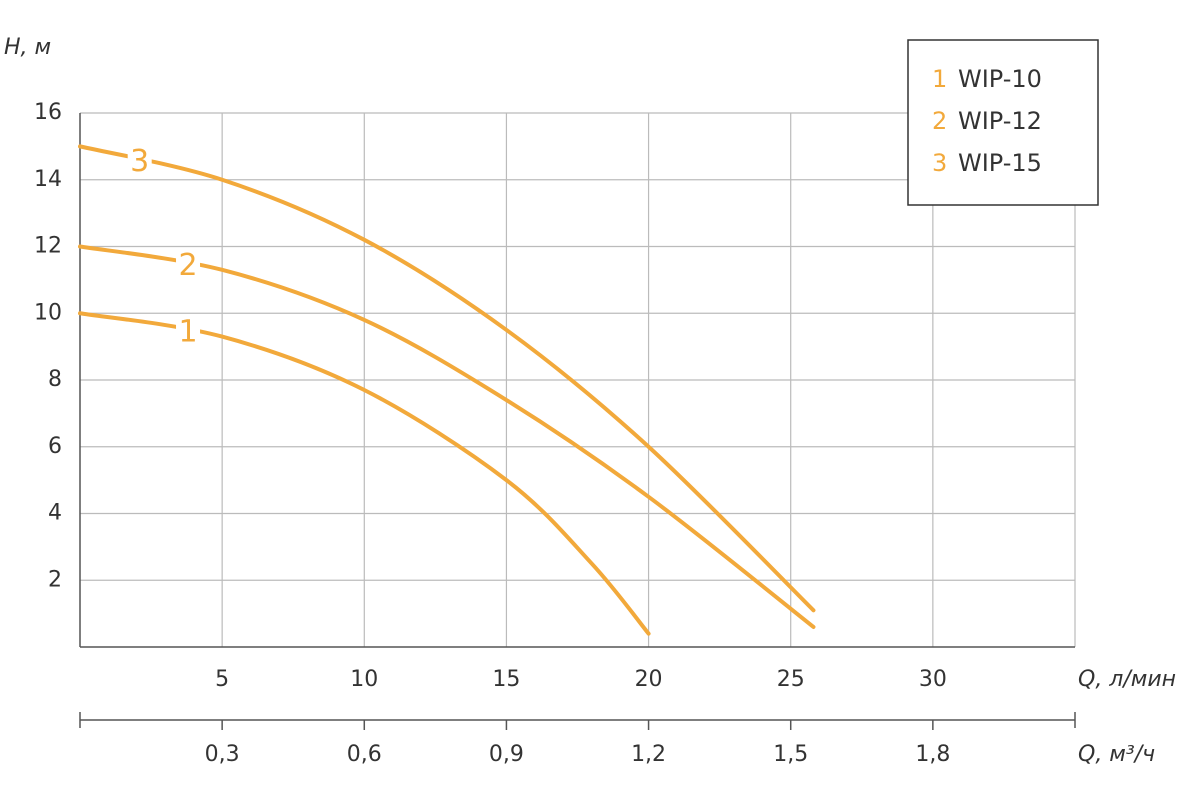 Image resolution: width=1200 pixels, height=800 pixels. I want to click on x2-tick-label: 0,9, so click(506, 754).